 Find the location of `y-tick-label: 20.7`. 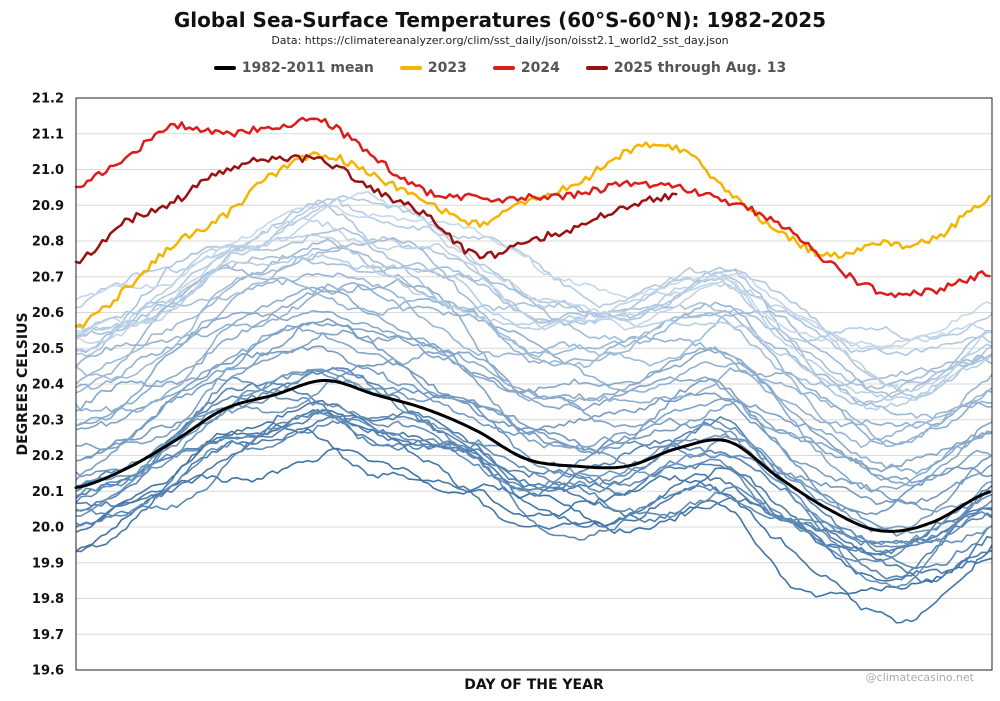

y-tick-label: 20.7 is located at coordinates (48, 277).